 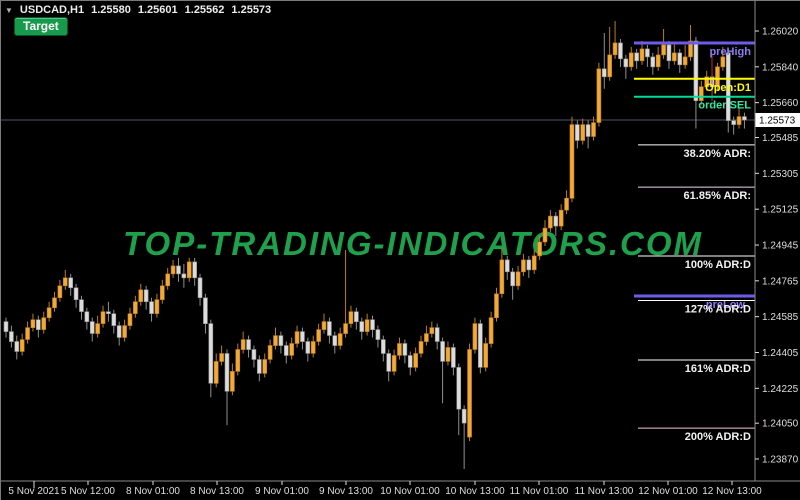 What do you see at coordinates (780, 210) in the screenshot?
I see `price-axis-label: 1.25125` at bounding box center [780, 210].